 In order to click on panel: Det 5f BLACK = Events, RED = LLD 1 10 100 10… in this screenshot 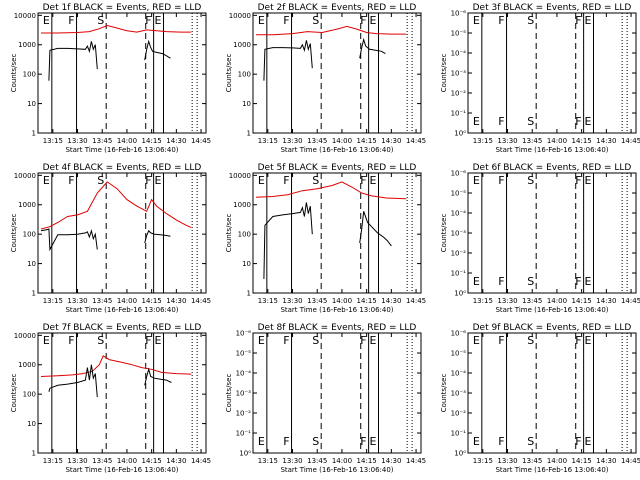, I will do `click(325, 238)`.